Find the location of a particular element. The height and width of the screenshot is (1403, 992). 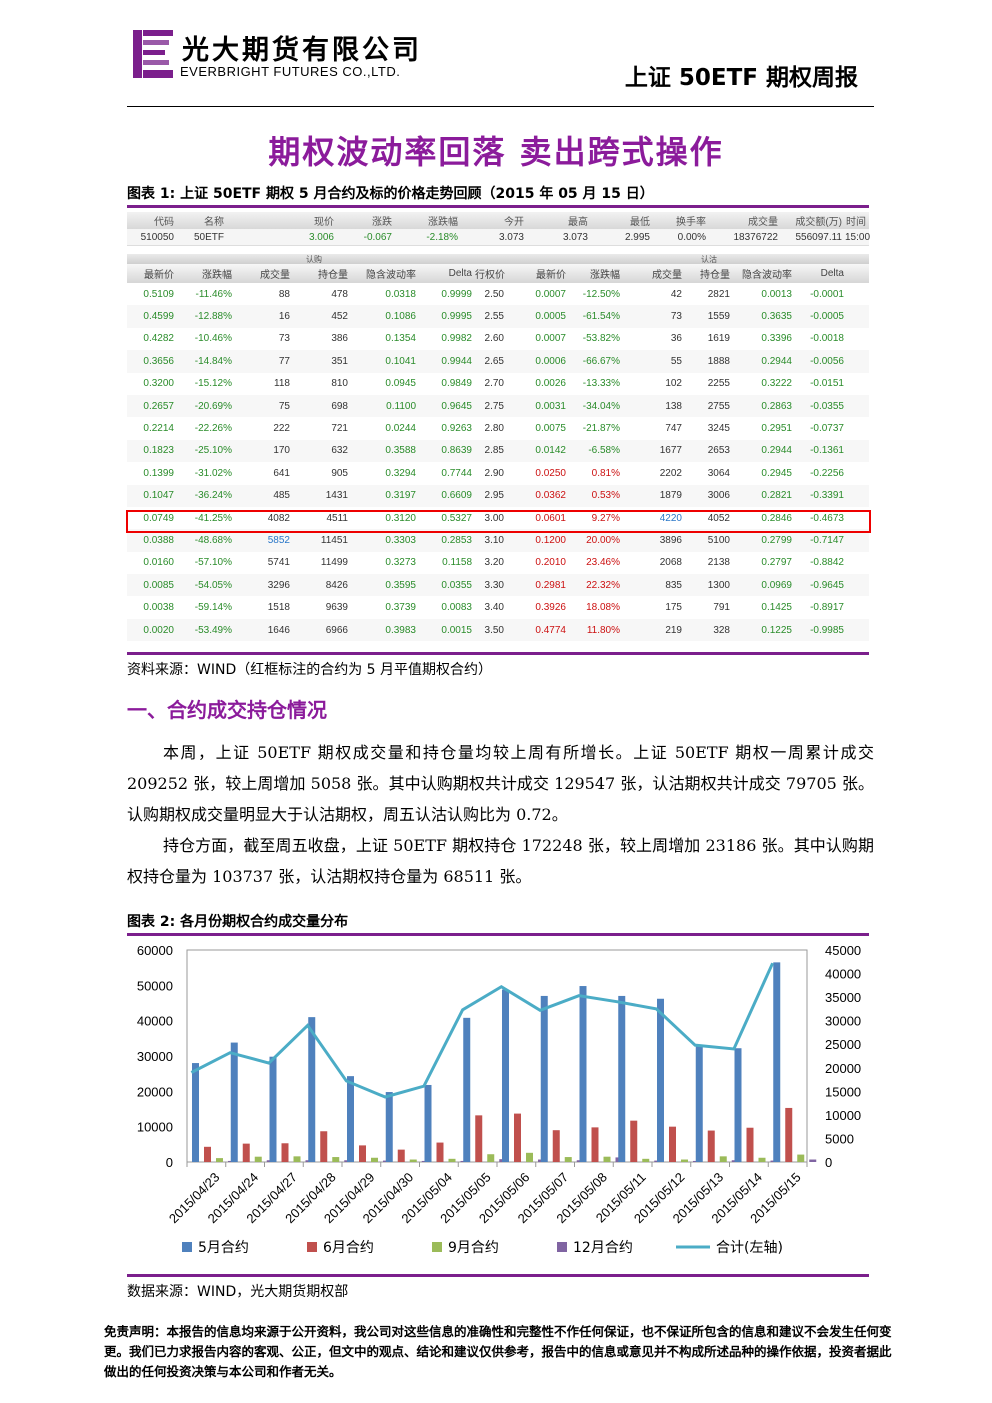

summary-header-cell: 时间 is located at coordinates (856, 222).